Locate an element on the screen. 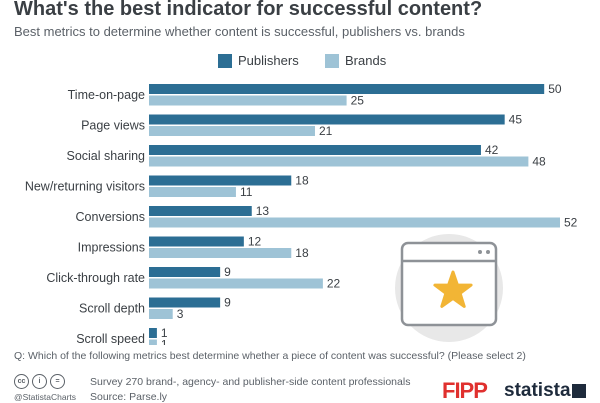 The height and width of the screenshot is (403, 600). legend-item-brands: Brands is located at coordinates (355, 60).